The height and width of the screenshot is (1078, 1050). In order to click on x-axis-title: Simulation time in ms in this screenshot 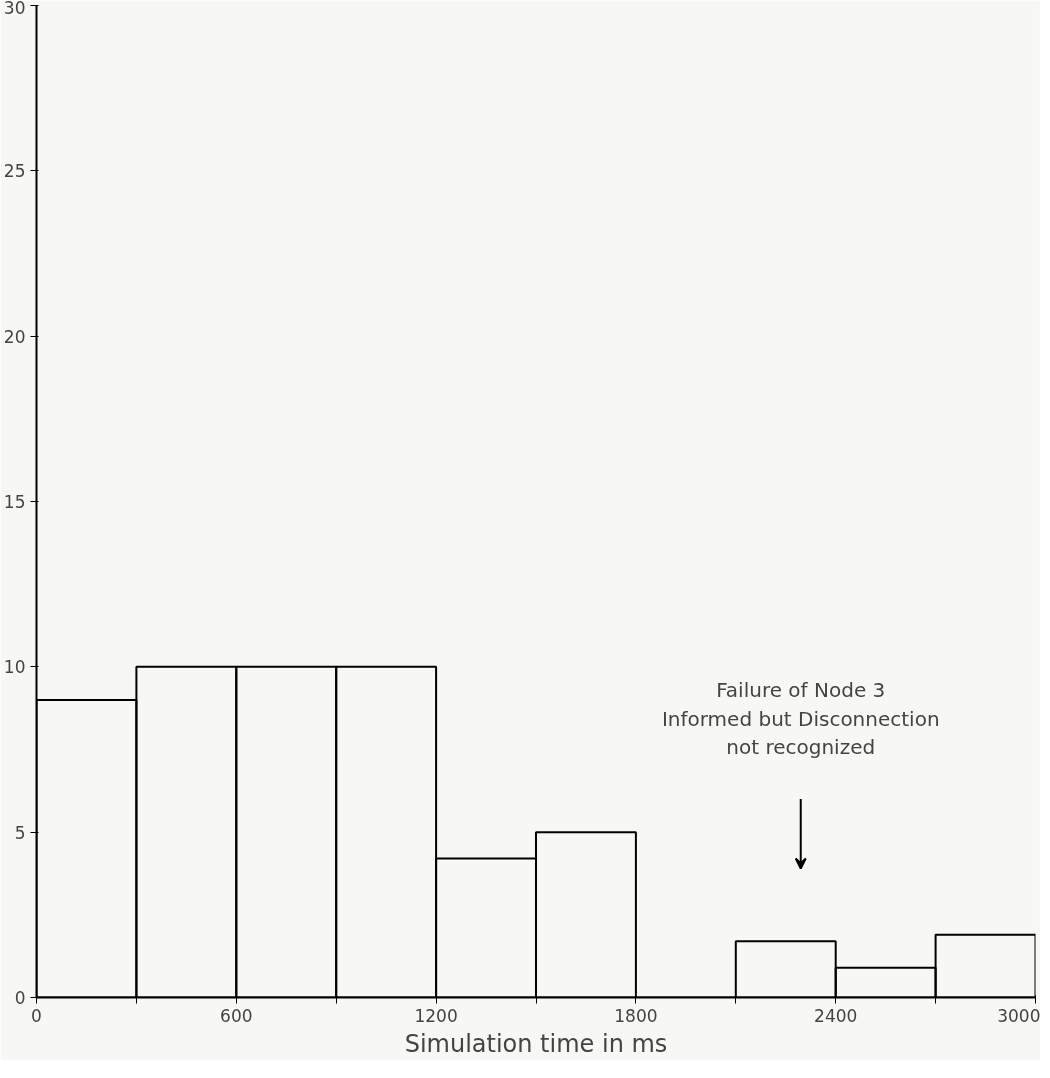, I will do `click(536, 1043)`.